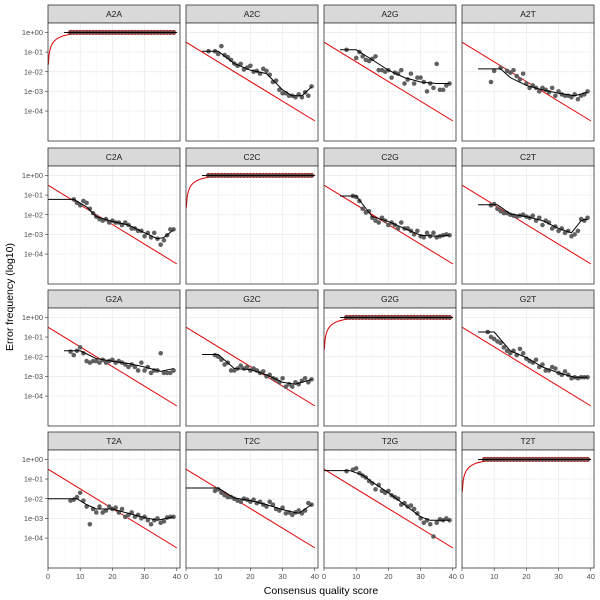 This screenshot has height=600, width=600. I want to click on facet-strip-label: G2A, so click(113, 299).